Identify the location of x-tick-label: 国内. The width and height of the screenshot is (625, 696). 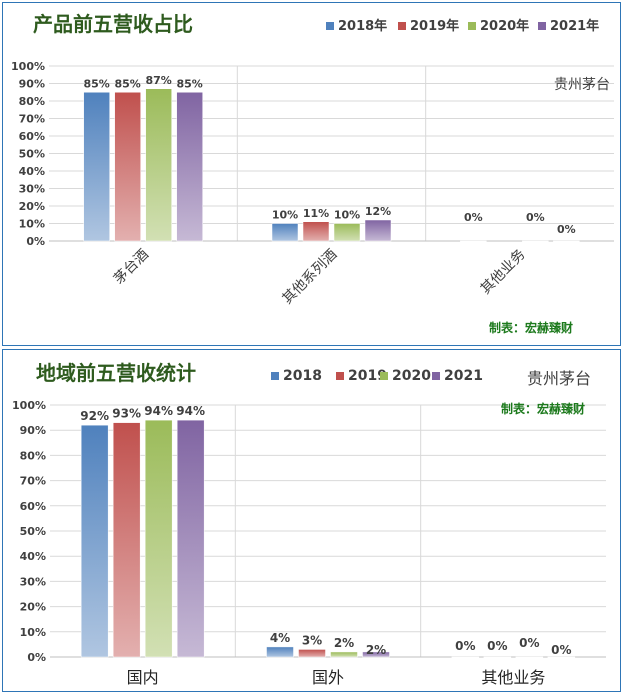
(143, 677).